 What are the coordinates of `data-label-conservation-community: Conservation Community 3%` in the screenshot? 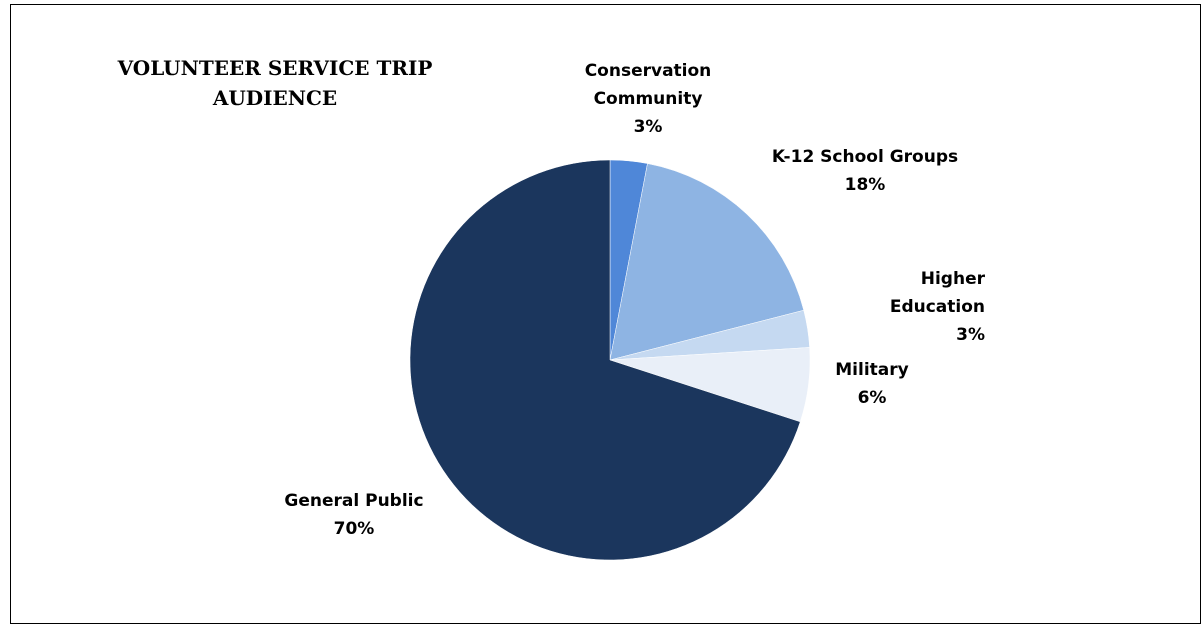 It's located at (648, 99).